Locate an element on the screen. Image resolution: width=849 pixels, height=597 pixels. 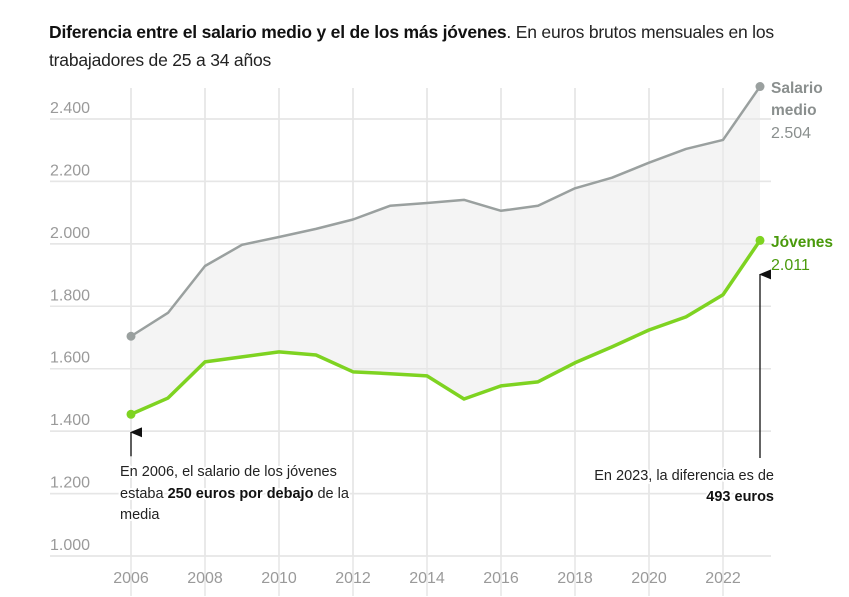
x-tick-label: 2018 is located at coordinates (575, 578).